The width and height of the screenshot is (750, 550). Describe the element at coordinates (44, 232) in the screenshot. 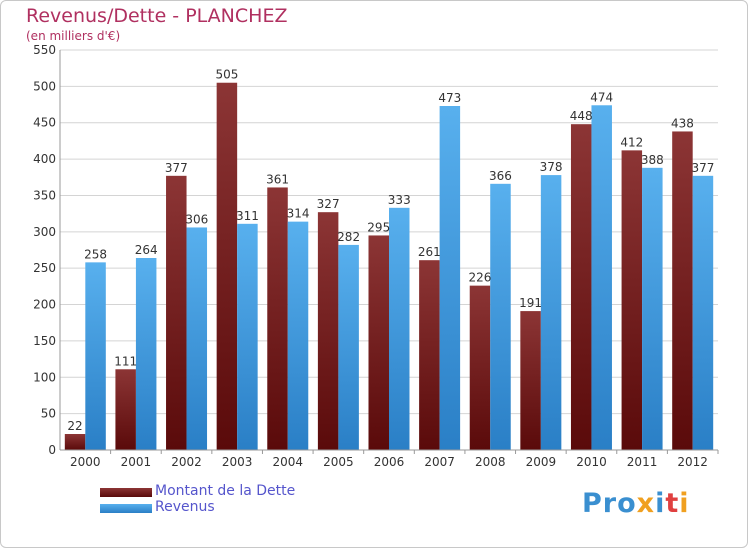

I see `y-tick-label: 300` at that location.